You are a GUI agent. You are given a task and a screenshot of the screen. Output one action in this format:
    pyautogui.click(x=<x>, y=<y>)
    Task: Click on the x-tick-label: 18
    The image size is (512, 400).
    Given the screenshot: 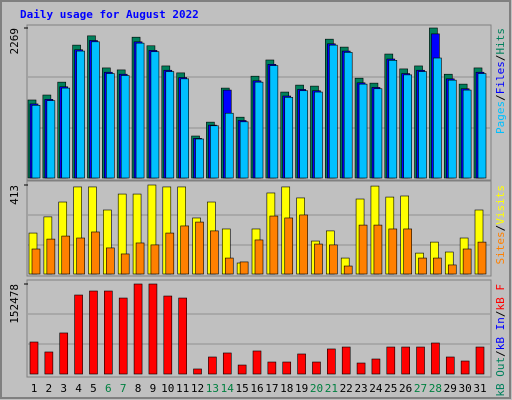 What is the action you would take?
    pyautogui.click(x=286, y=388)
    